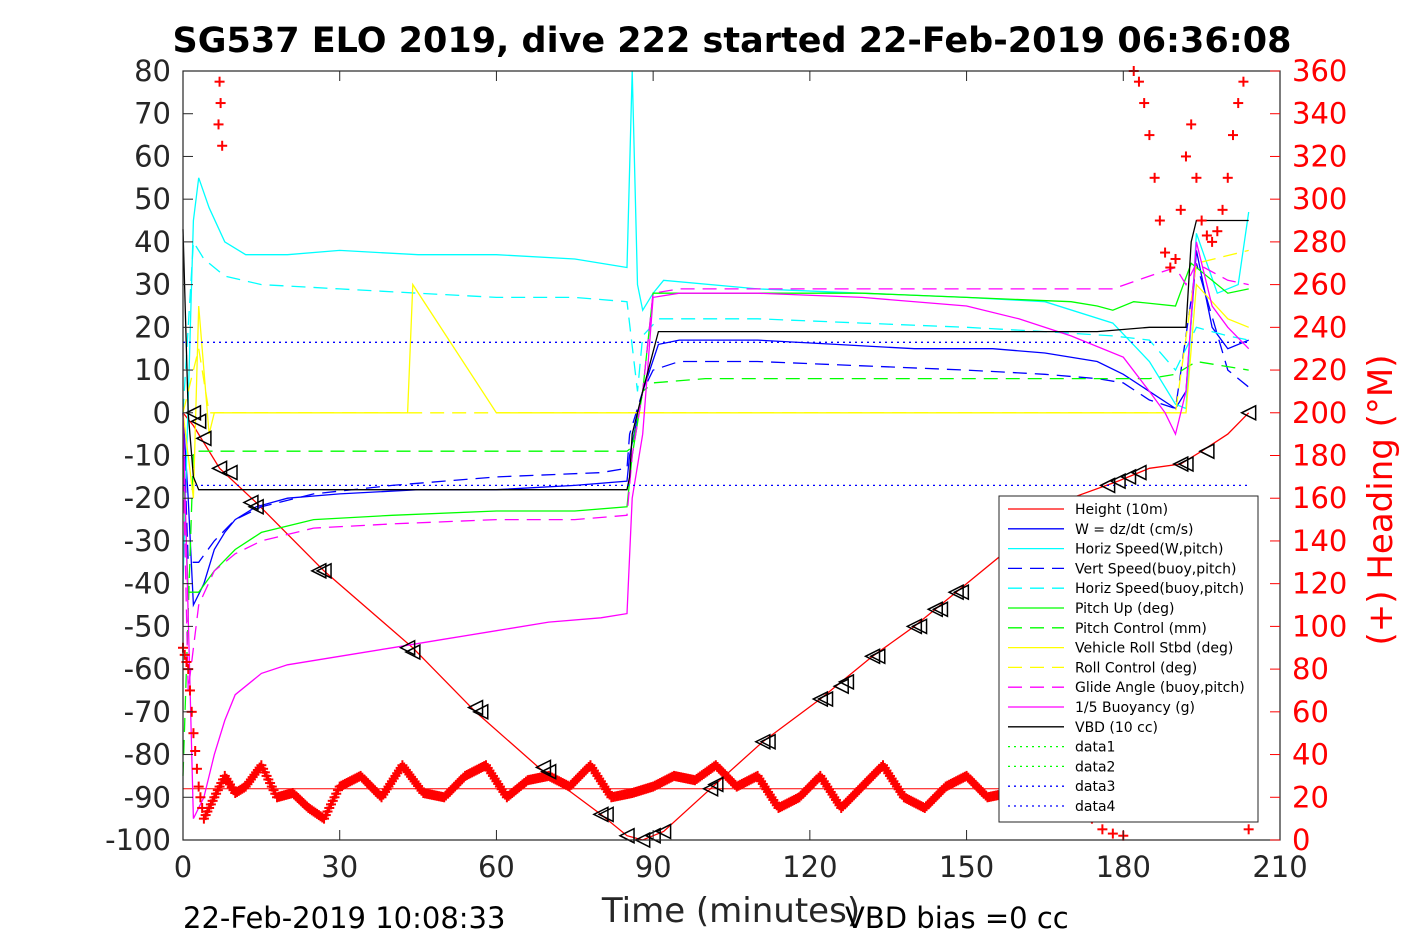 The width and height of the screenshot is (1417, 945). I want to click on y-tick-label: -80, so click(147, 755).